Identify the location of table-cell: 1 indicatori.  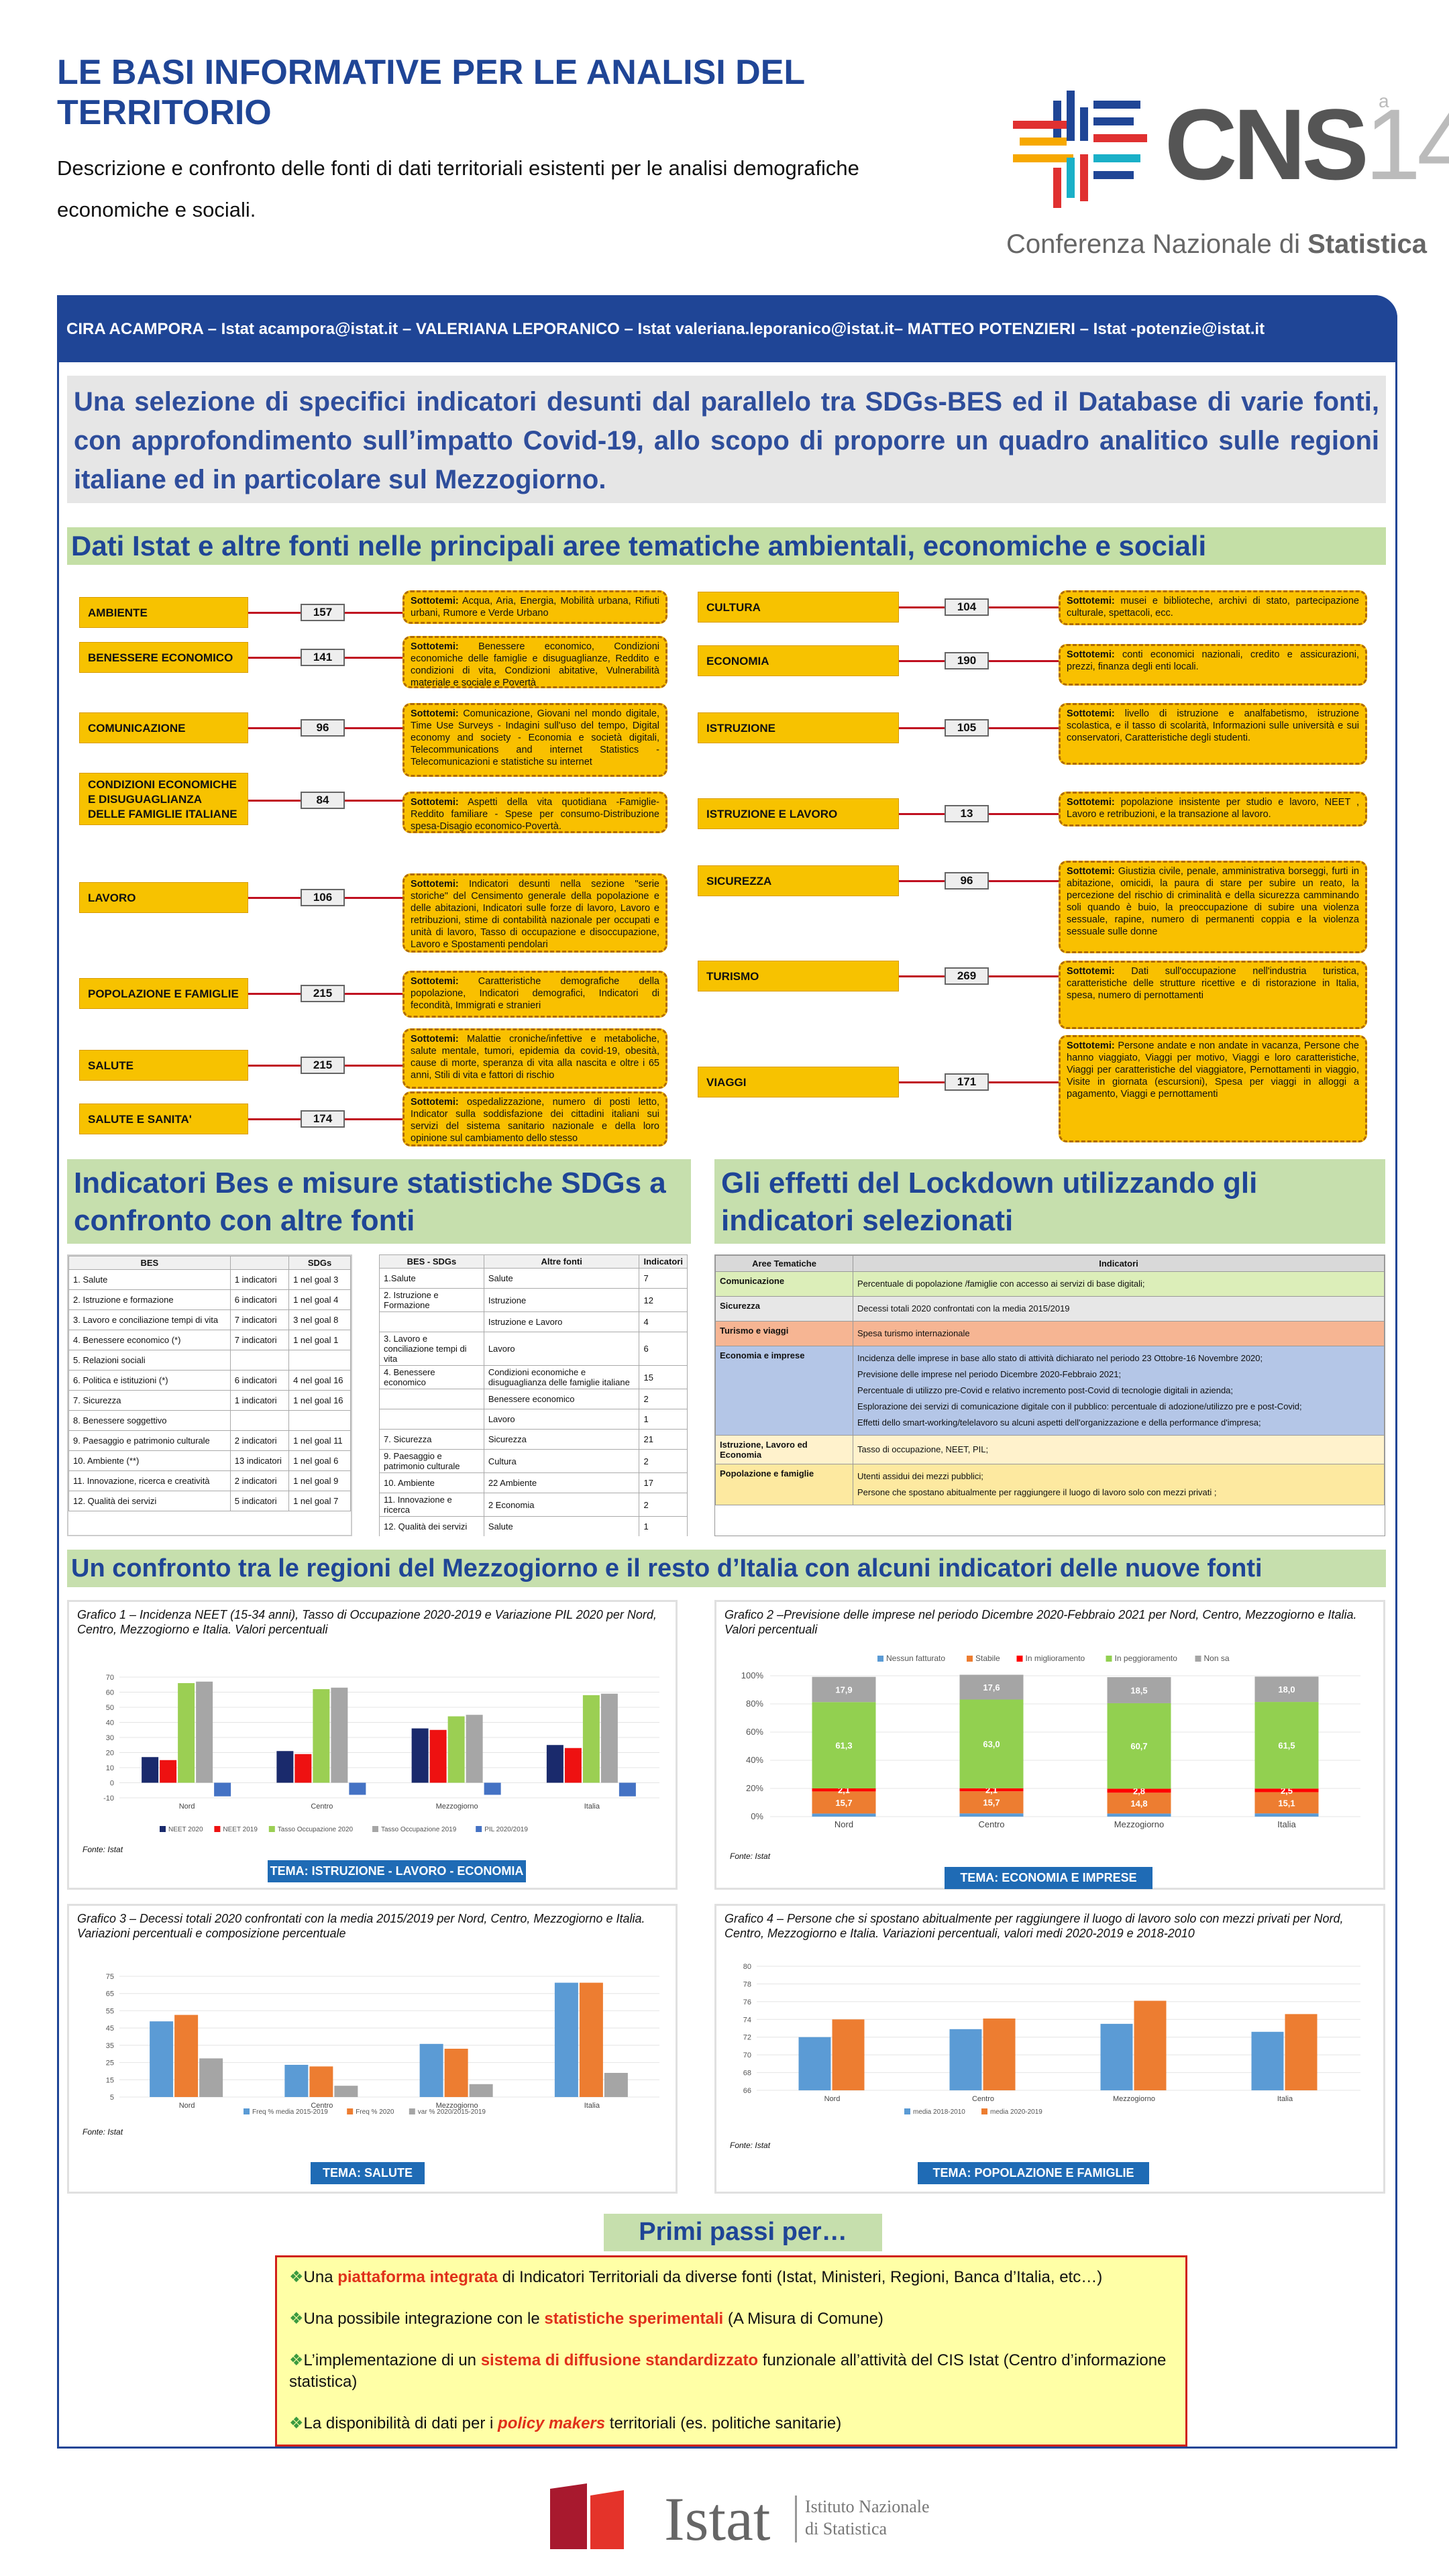
(259, 1400).